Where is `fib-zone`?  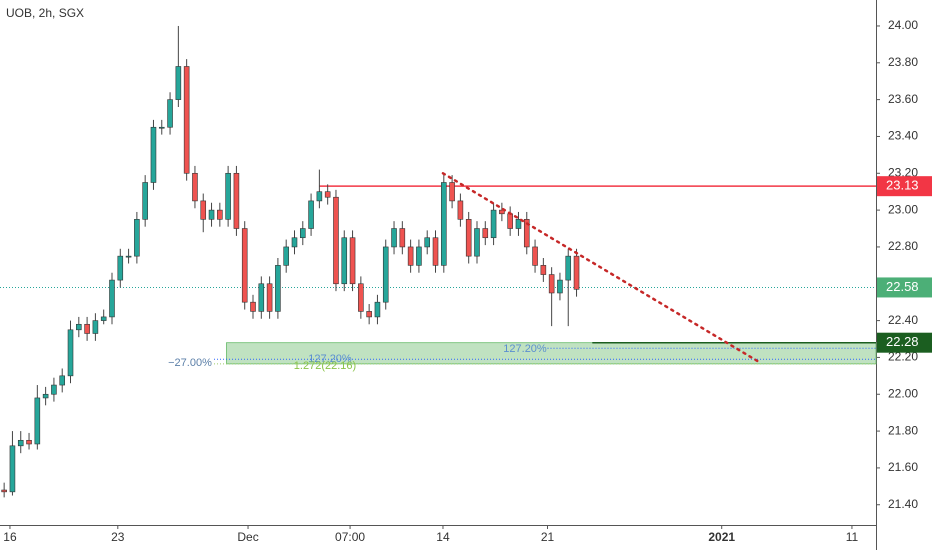
fib-zone is located at coordinates (551, 353).